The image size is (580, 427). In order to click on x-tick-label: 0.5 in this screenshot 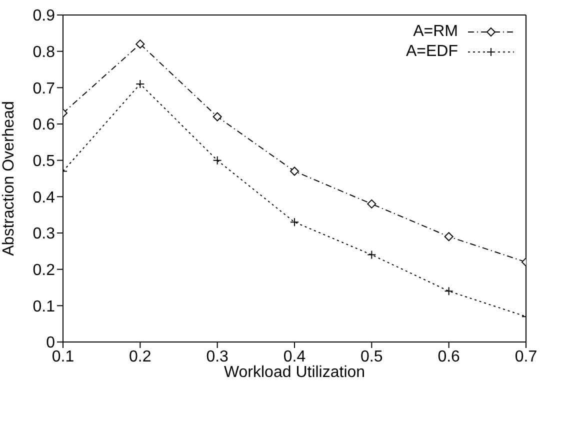, I will do `click(371, 357)`.